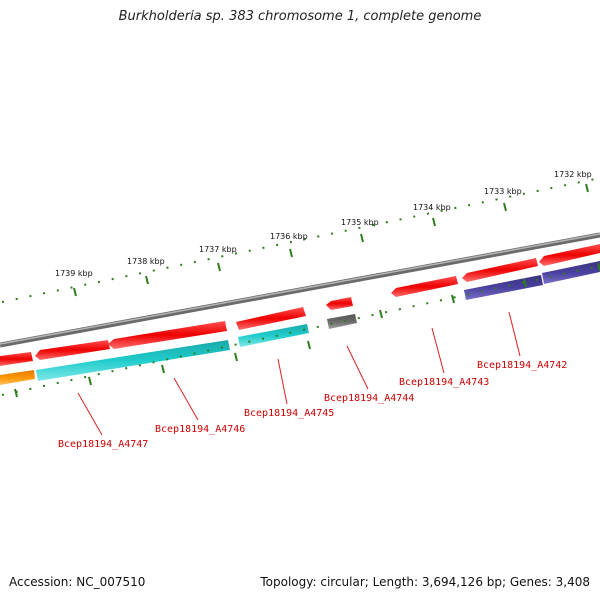  What do you see at coordinates (360, 222) in the screenshot?
I see `scale-label: 1735 kbp` at bounding box center [360, 222].